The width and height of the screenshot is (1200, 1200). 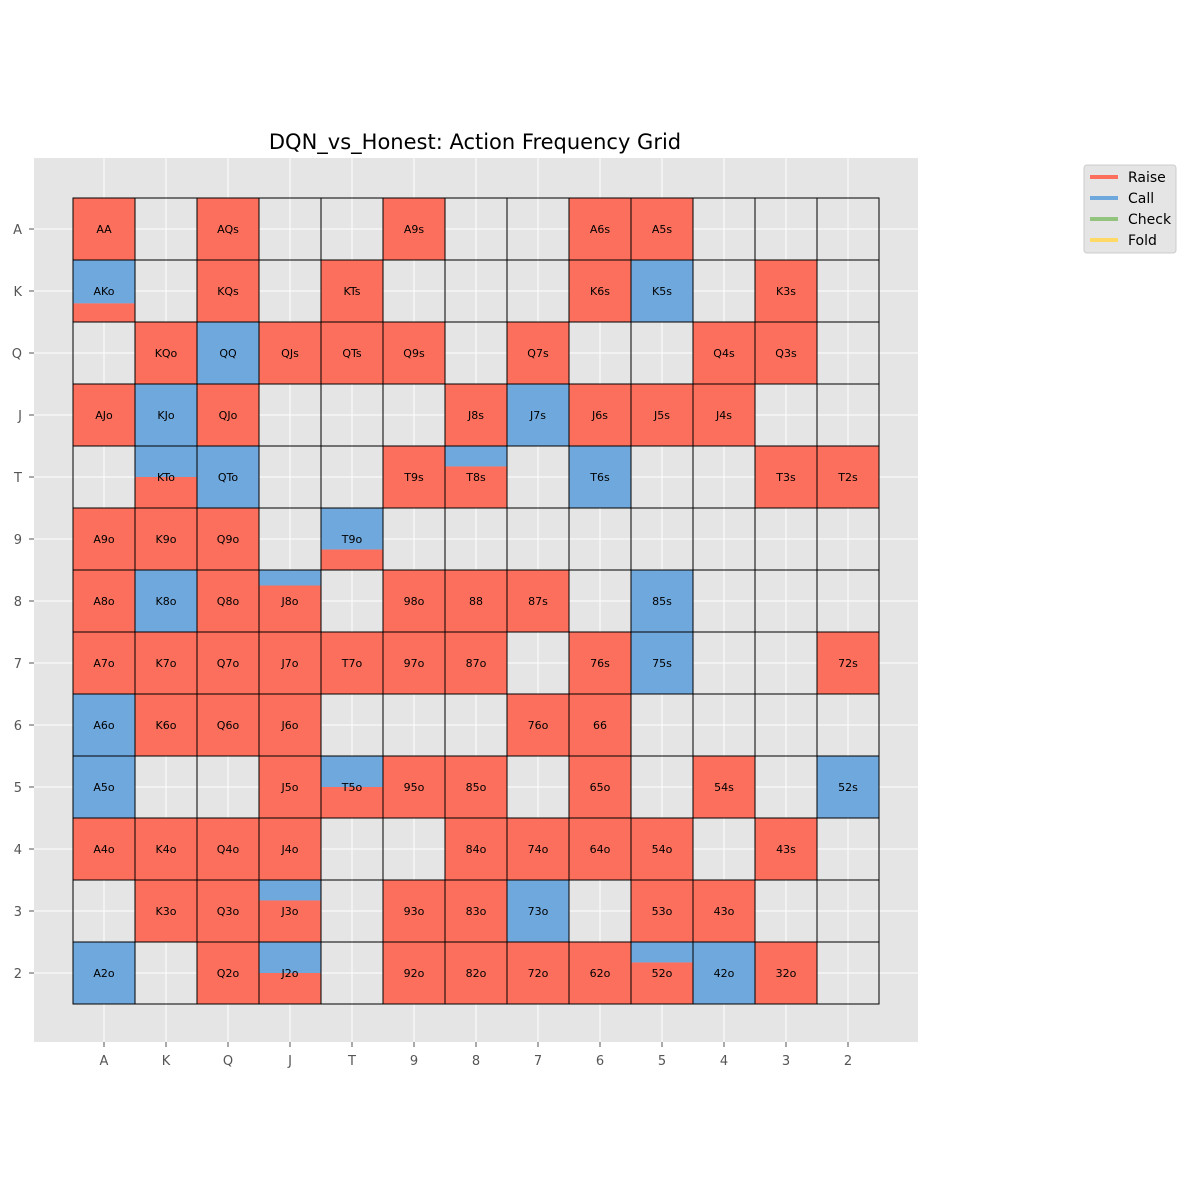 I want to click on cell-label: 87s, so click(x=538, y=601).